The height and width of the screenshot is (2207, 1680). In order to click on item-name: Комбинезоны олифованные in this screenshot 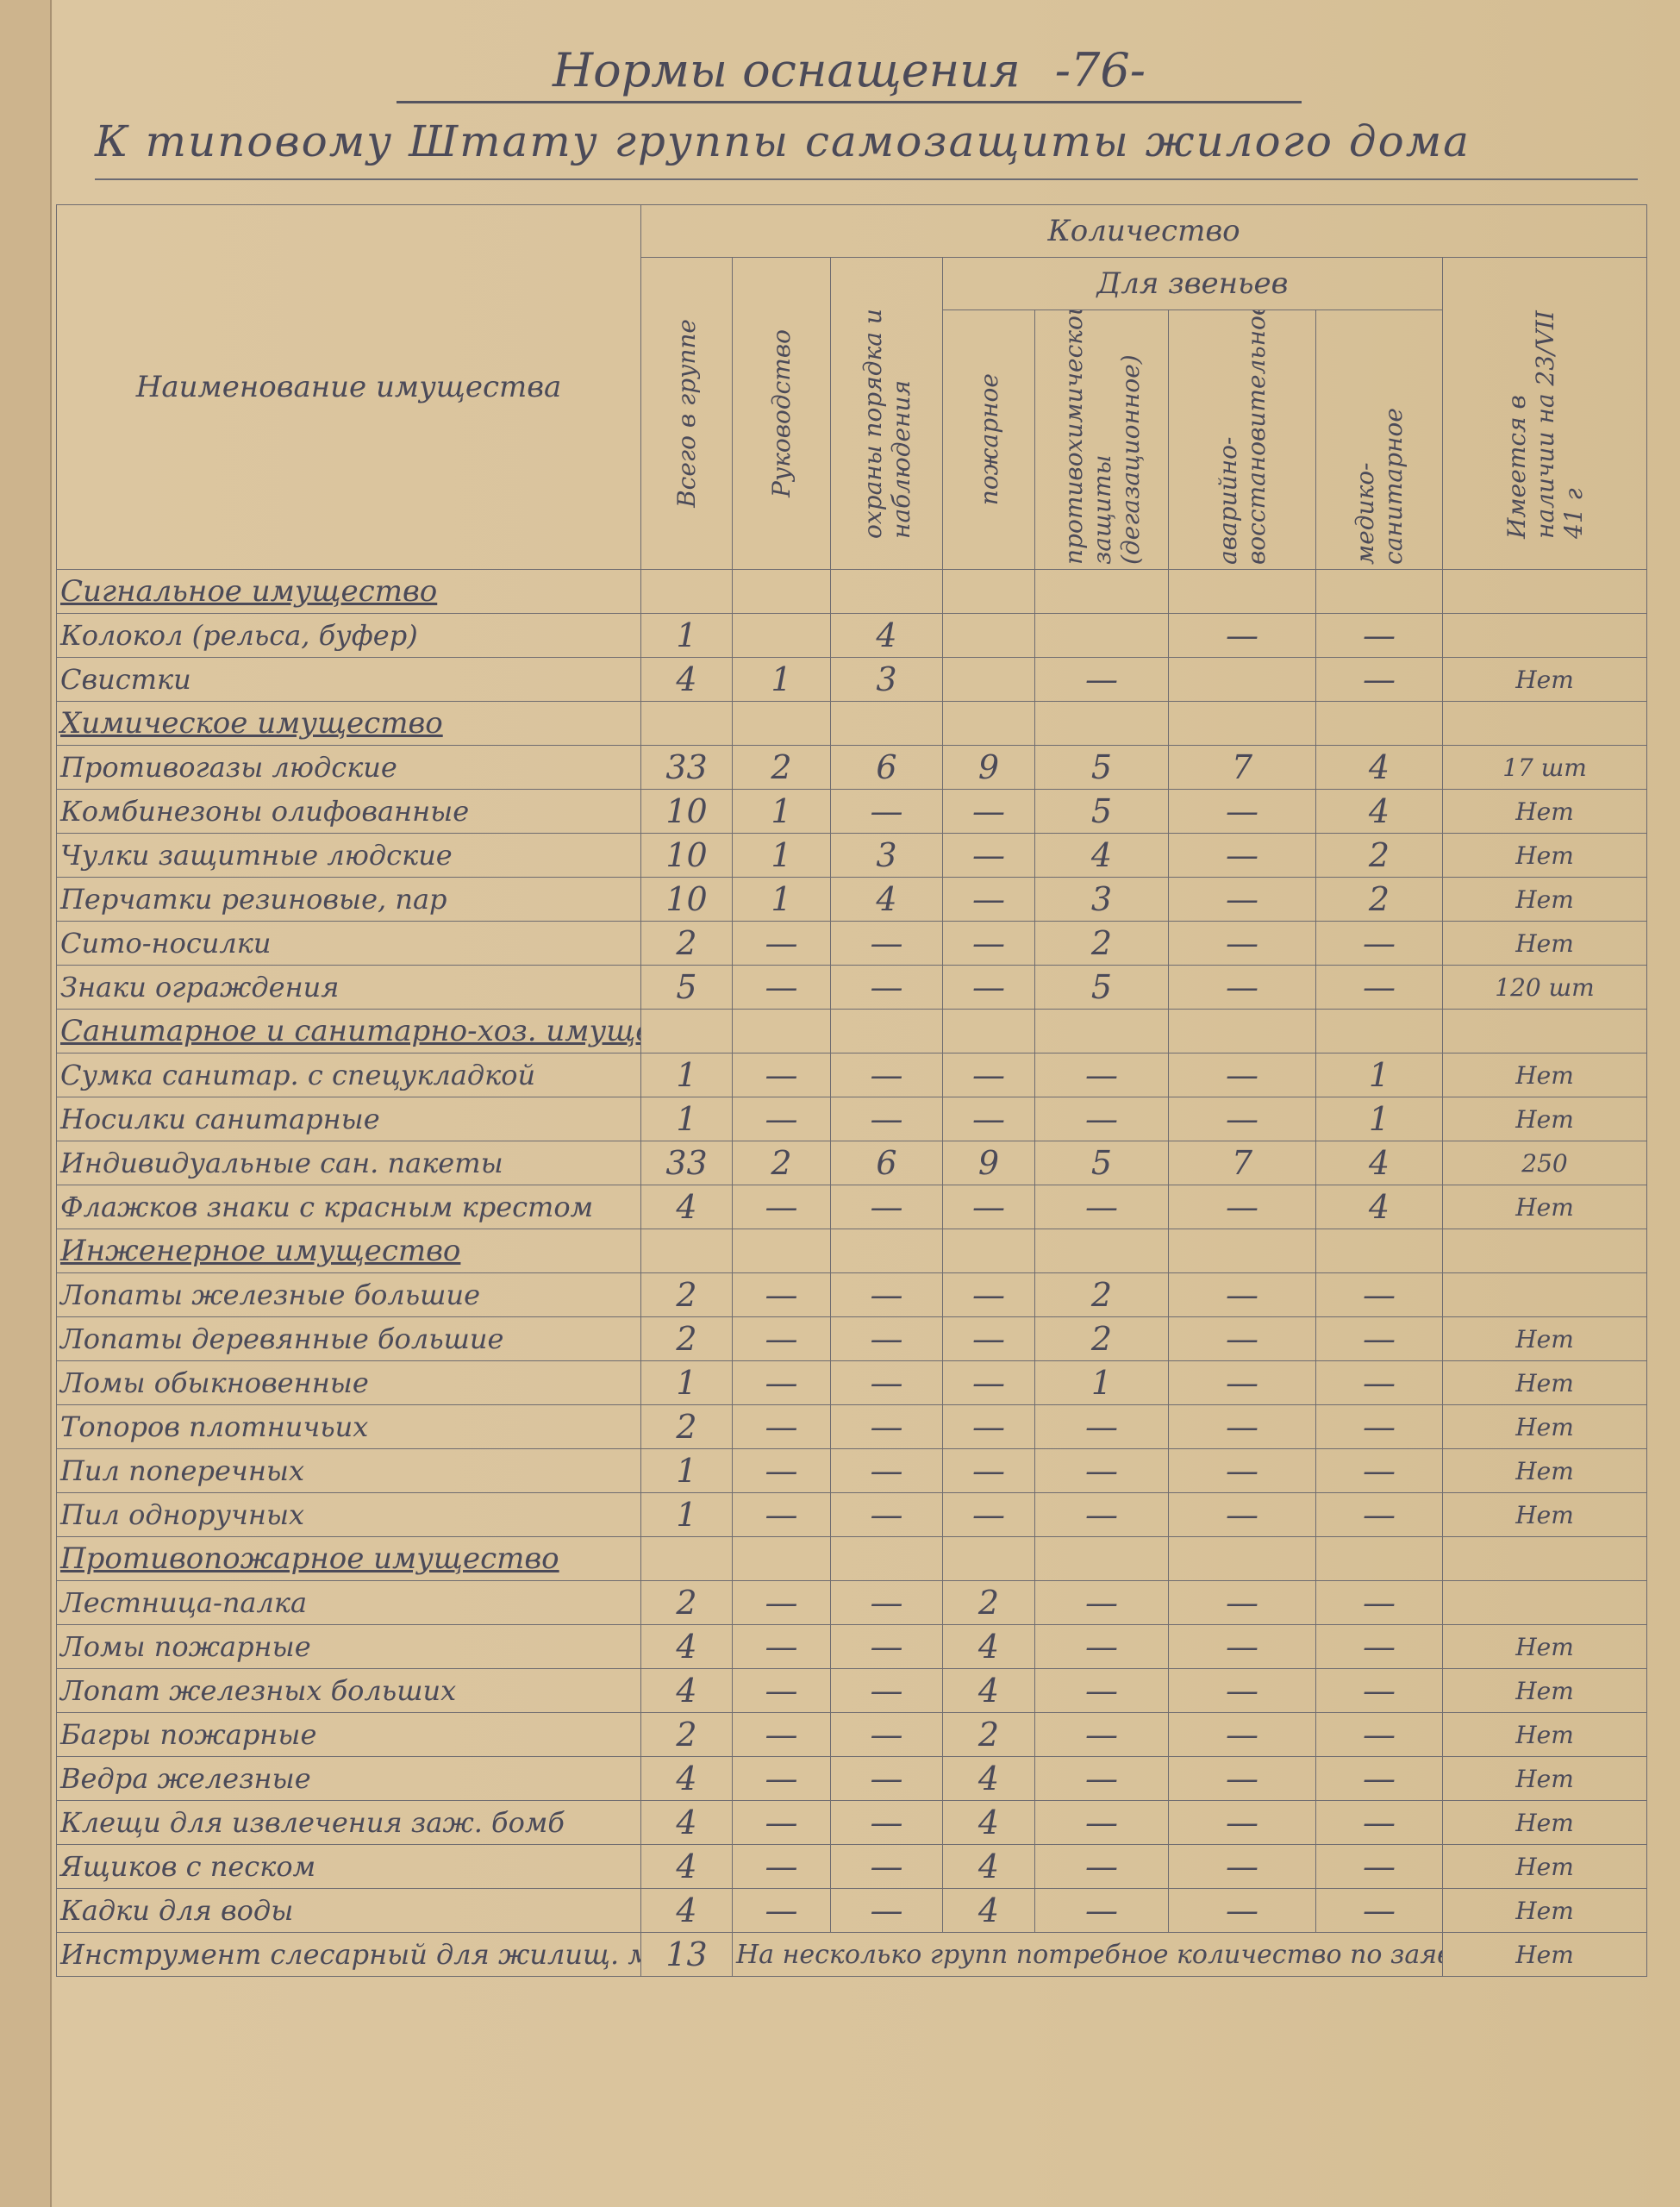, I will do `click(348, 811)`.